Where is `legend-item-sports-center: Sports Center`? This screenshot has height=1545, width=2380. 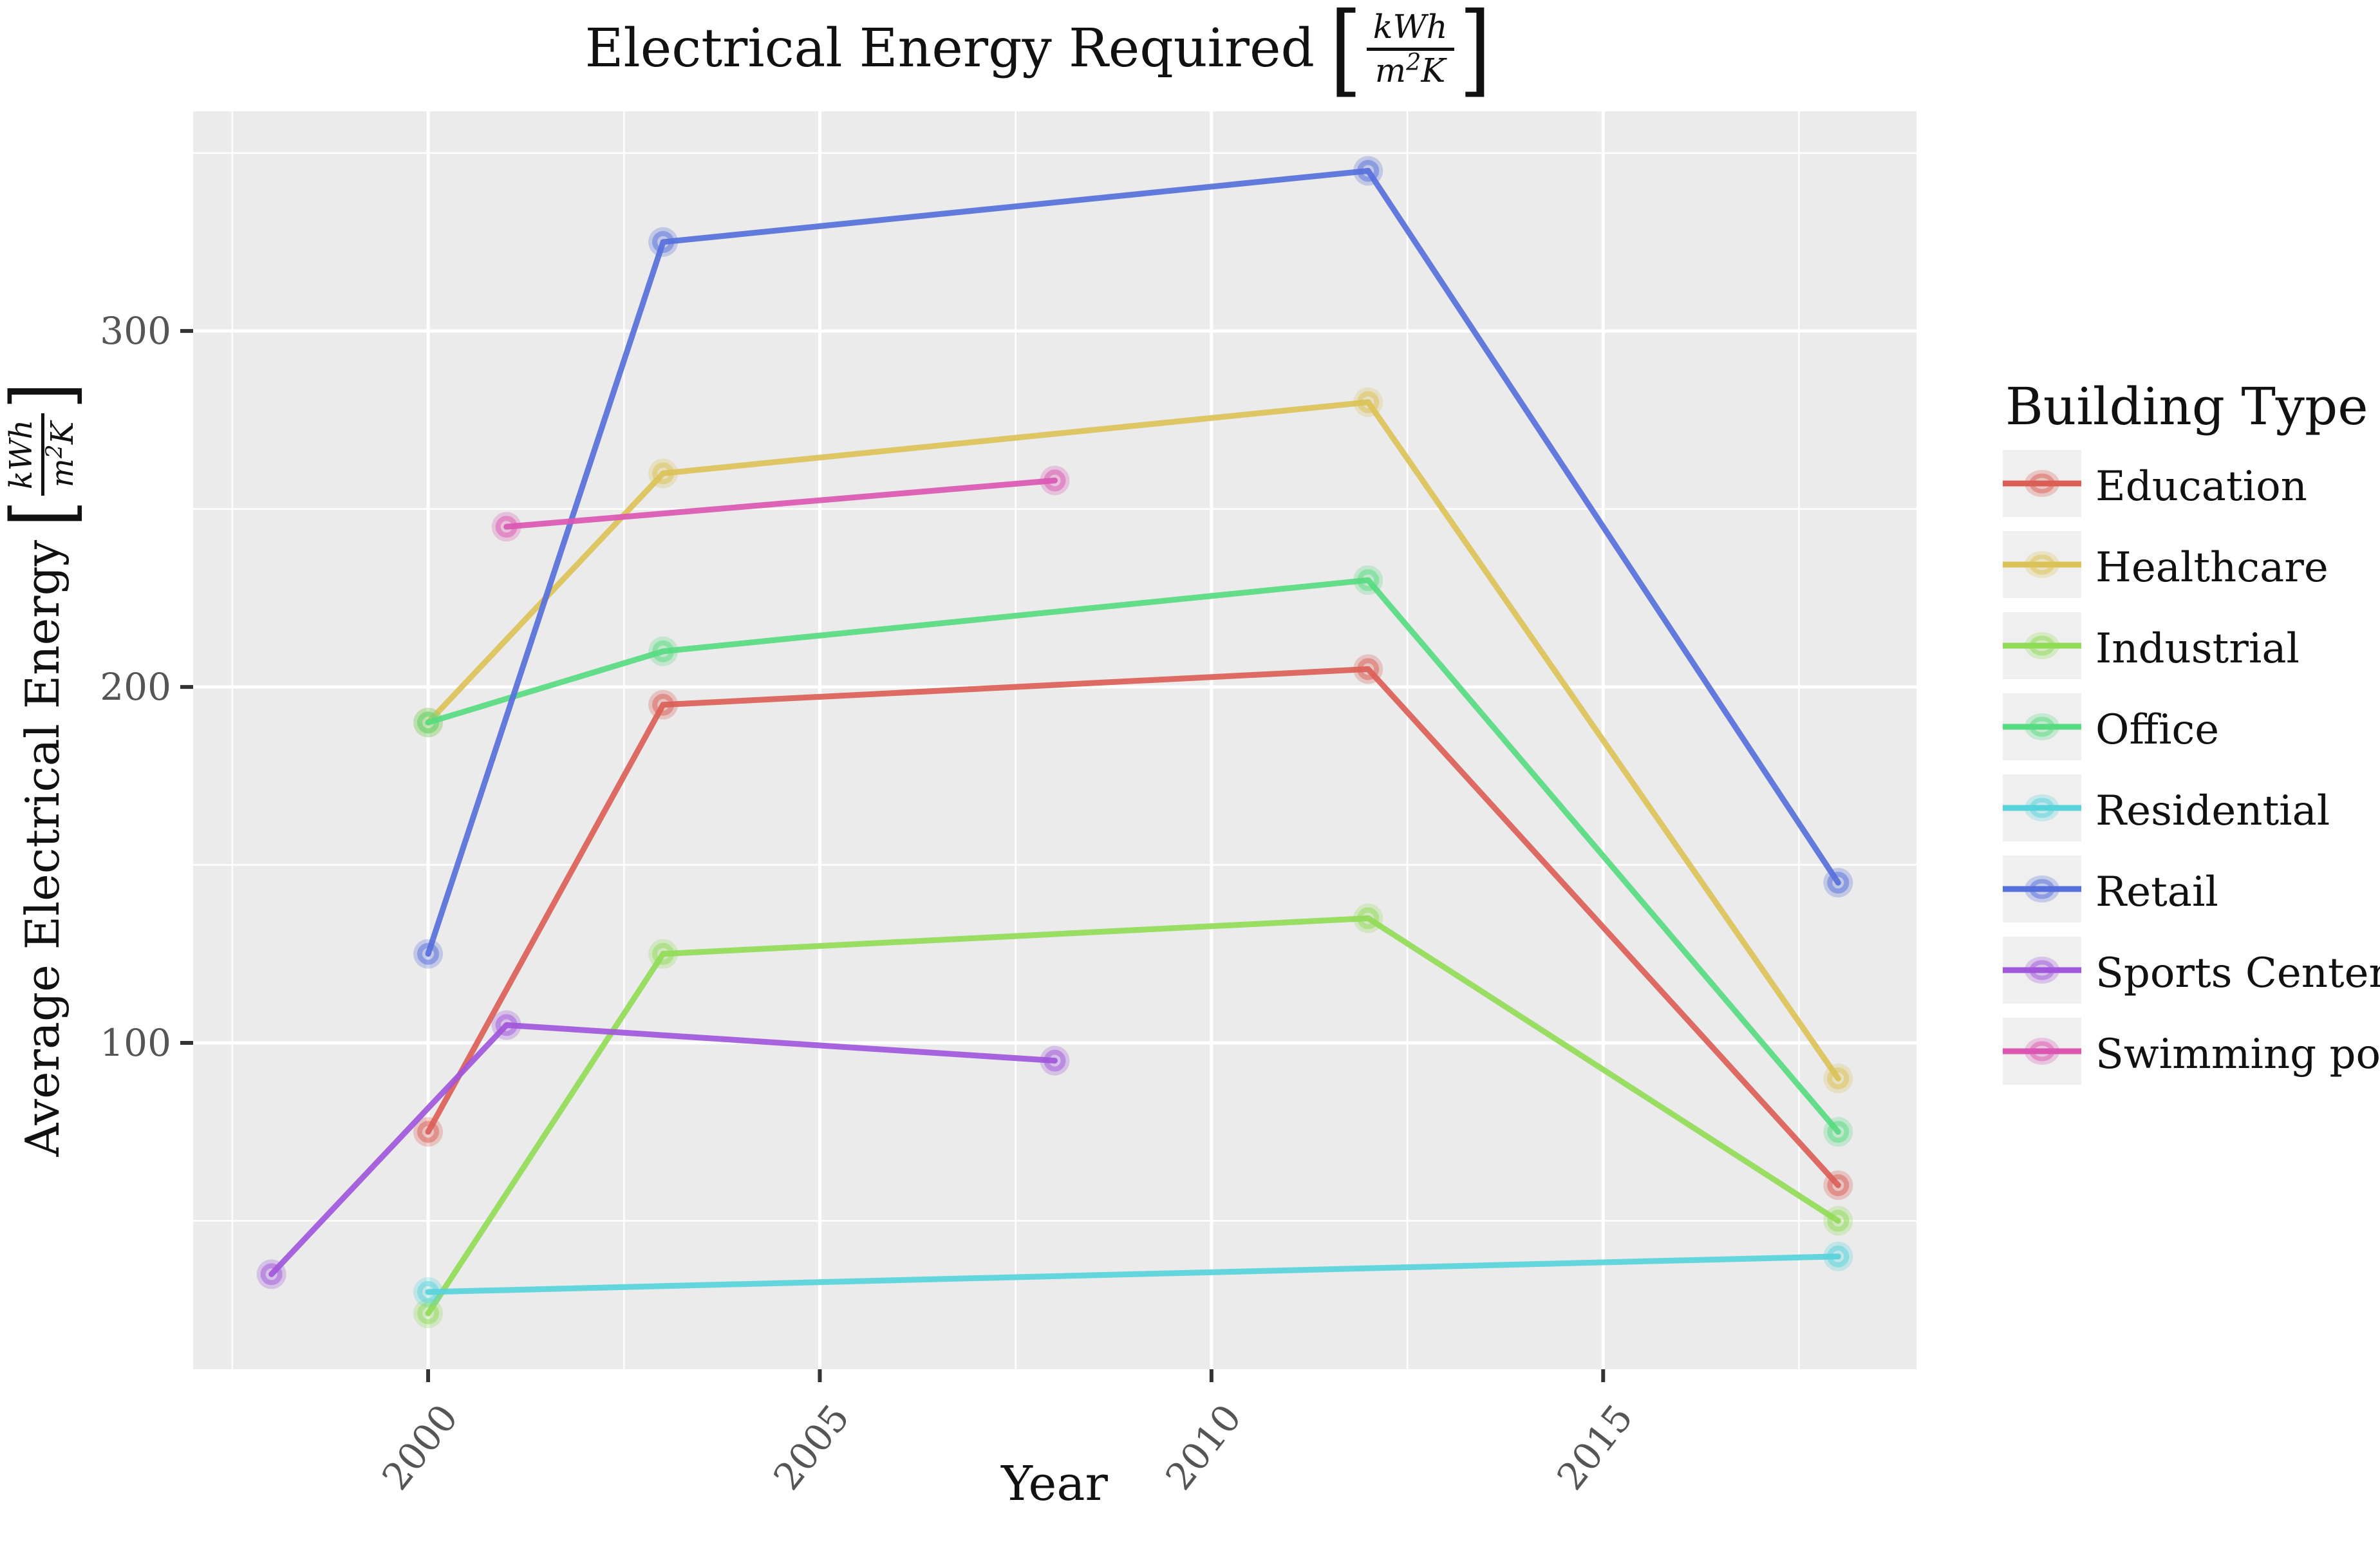
legend-item-sports-center: Sports Center is located at coordinates (2183, 970).